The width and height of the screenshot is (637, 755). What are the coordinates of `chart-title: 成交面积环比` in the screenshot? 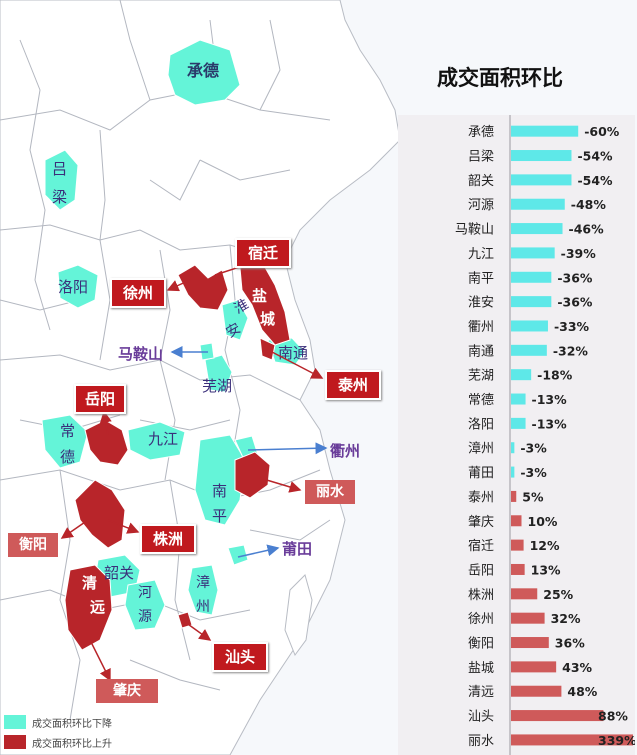 It's located at (500, 78).